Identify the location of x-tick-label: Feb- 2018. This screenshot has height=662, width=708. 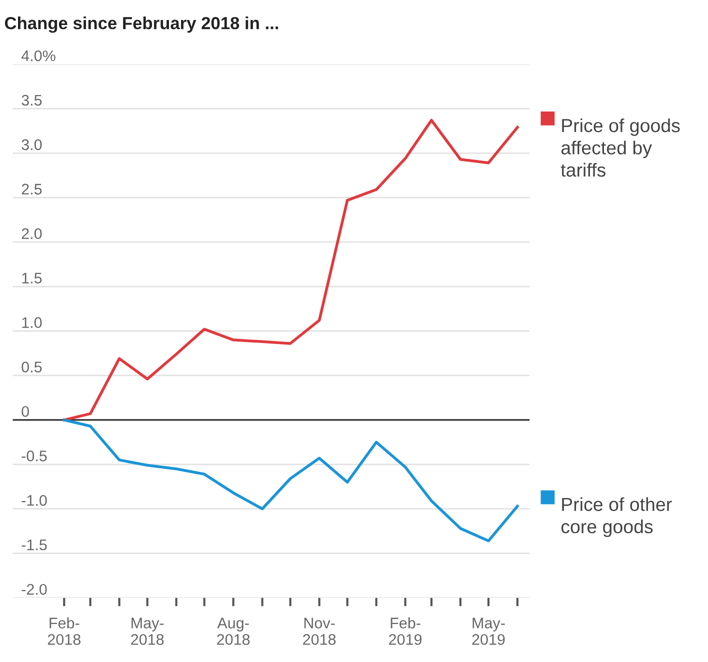
(64, 631).